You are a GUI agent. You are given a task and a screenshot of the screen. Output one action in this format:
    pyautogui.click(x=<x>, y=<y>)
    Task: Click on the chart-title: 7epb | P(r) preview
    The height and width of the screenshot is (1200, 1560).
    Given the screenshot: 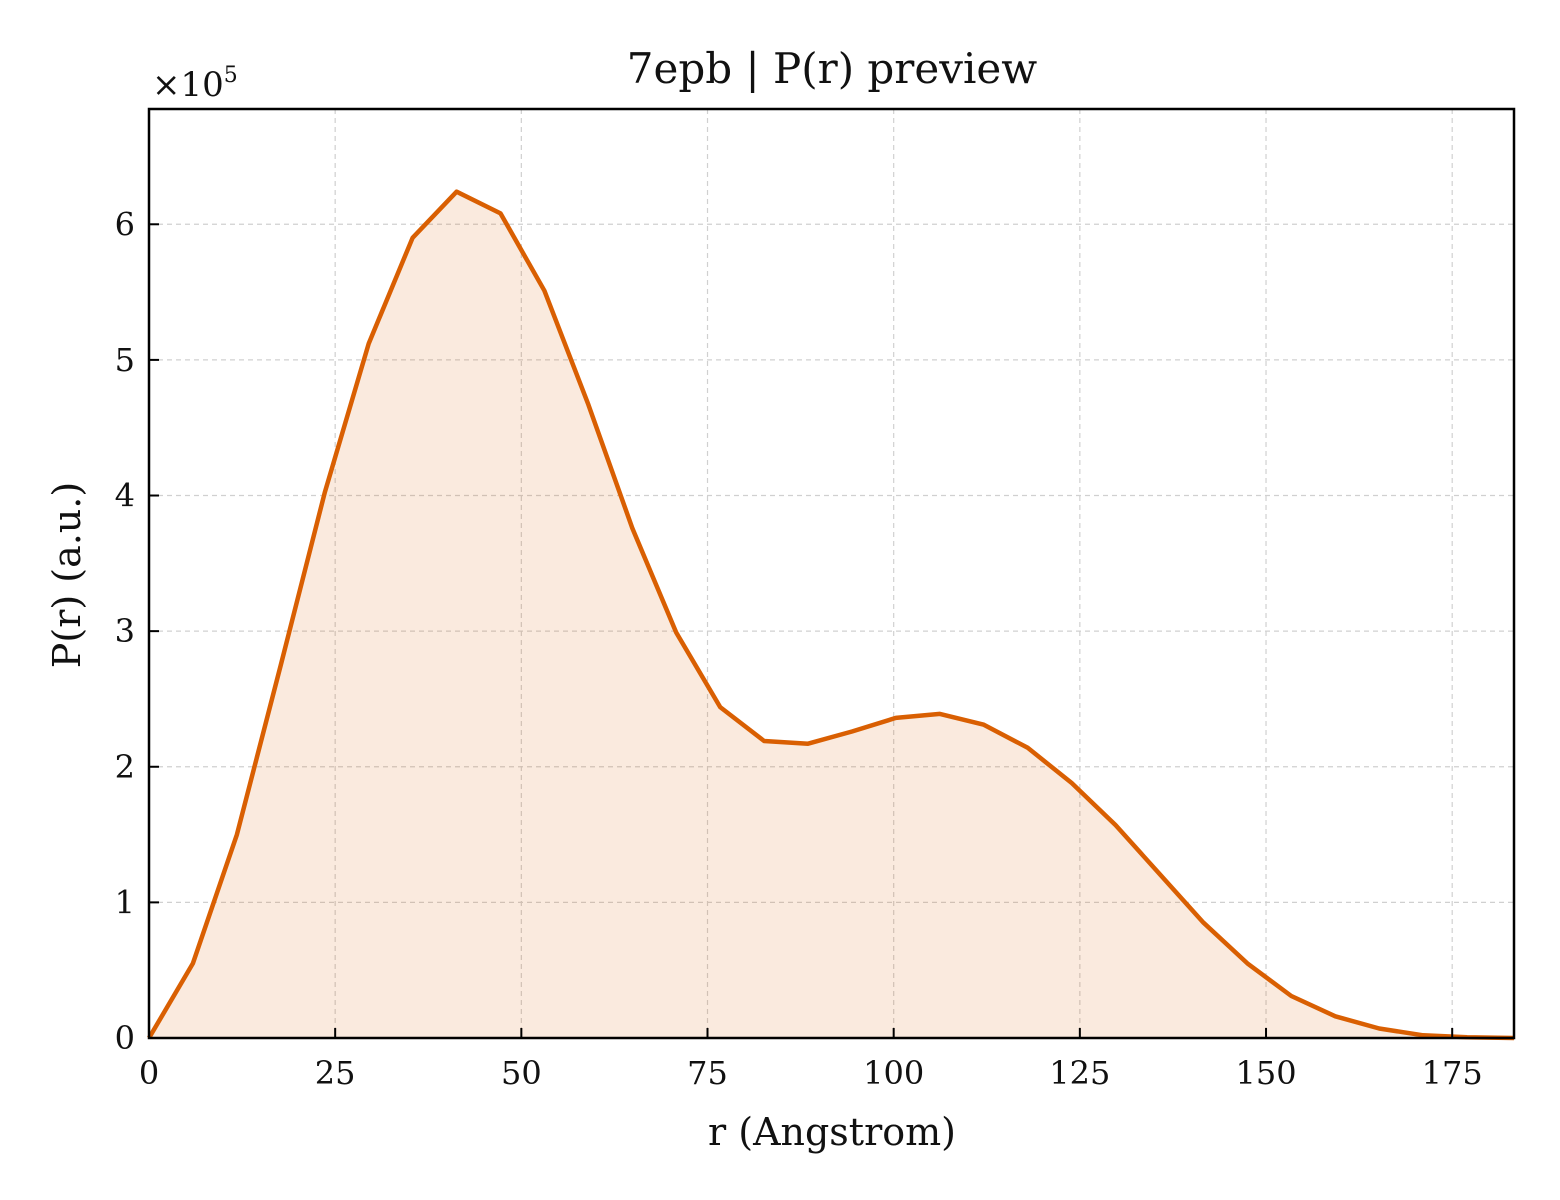 What is the action you would take?
    pyautogui.click(x=832, y=68)
    